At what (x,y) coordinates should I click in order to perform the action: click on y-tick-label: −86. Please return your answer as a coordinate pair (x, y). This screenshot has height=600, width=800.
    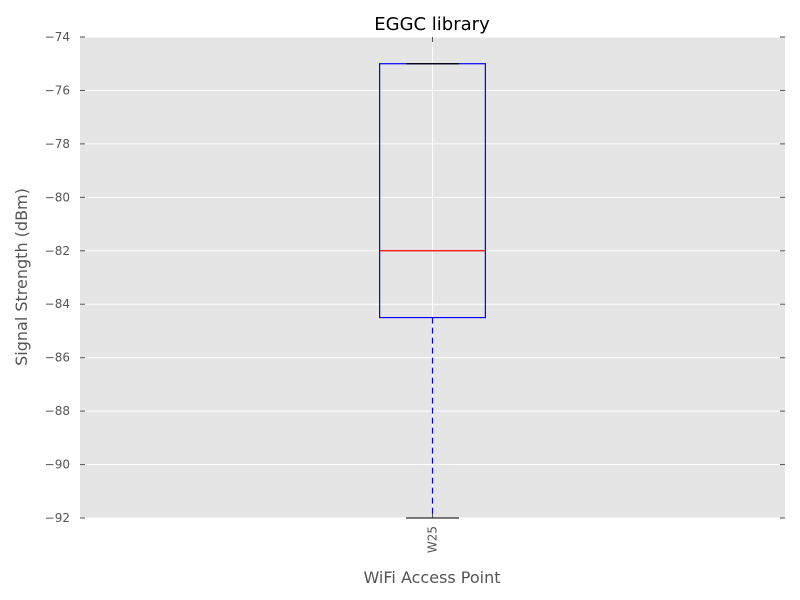
    Looking at the image, I should click on (57, 358).